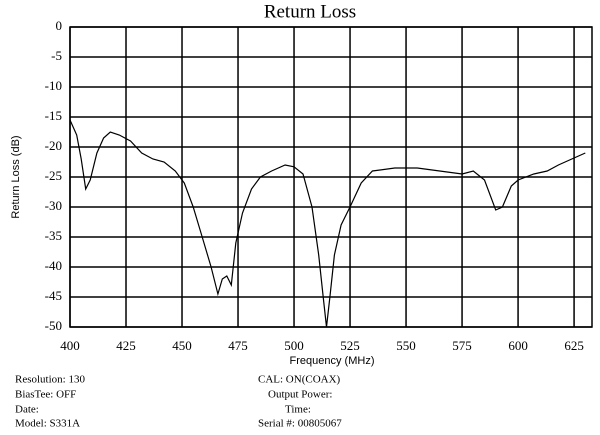 This screenshot has height=435, width=600. What do you see at coordinates (53, 235) in the screenshot?
I see `y-tick-label: -35` at bounding box center [53, 235].